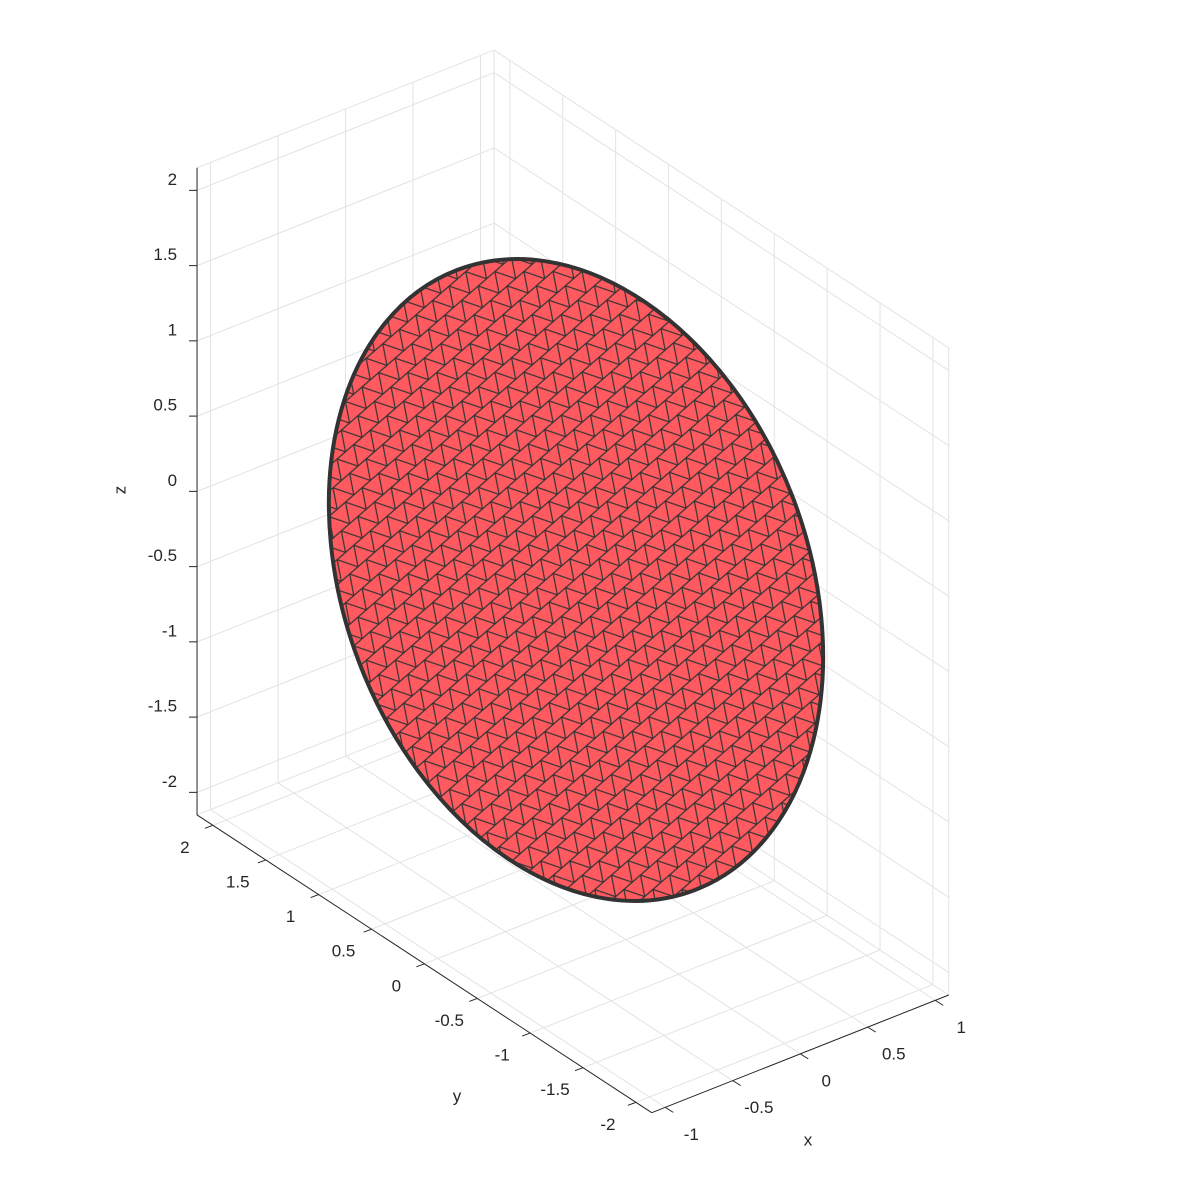 This screenshot has height=1200, width=1200. Describe the element at coordinates (758, 1107) in the screenshot. I see `x-tick-label: -0.5` at that location.